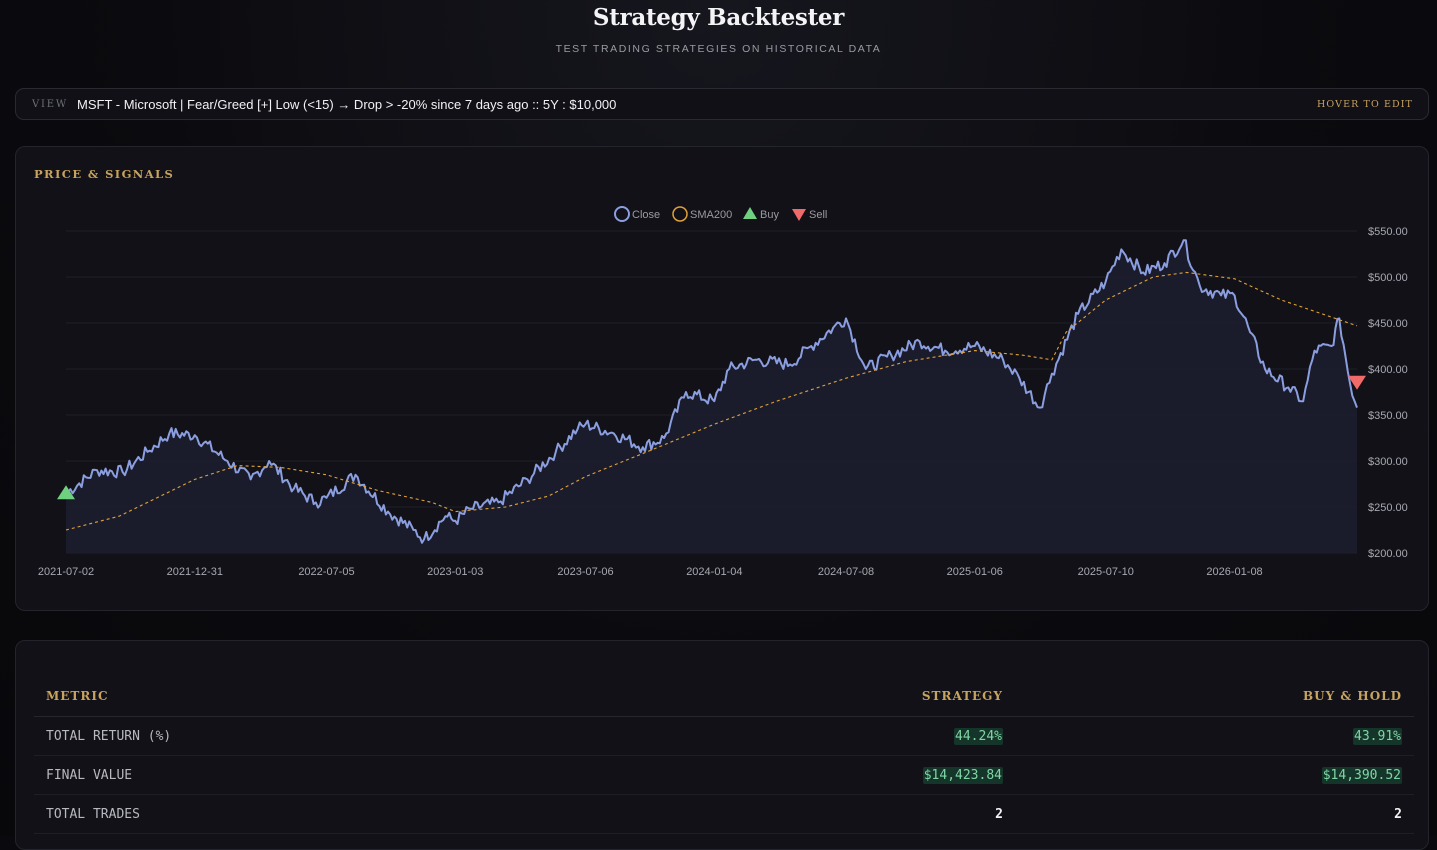  I want to click on x-tick-label: 2025-01-06, so click(975, 572).